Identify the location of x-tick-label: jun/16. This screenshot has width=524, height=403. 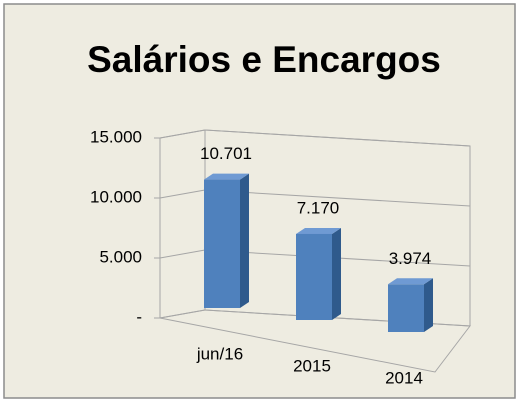
(219, 353).